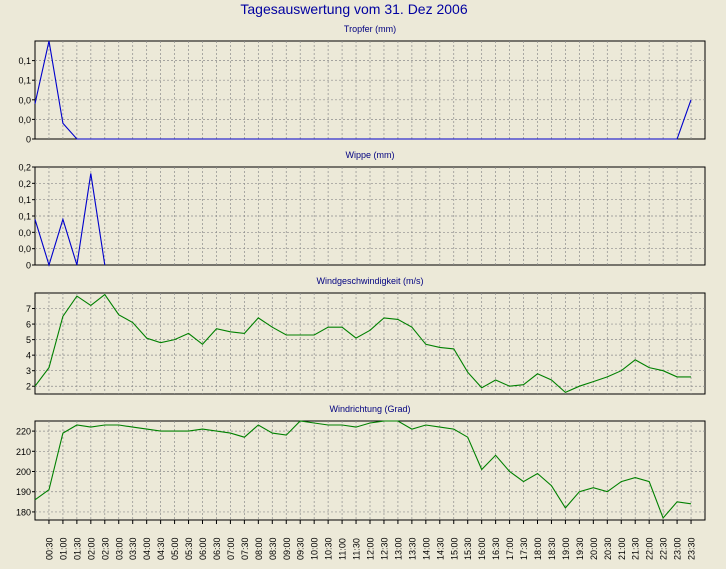 Image resolution: width=726 pixels, height=569 pixels. What do you see at coordinates (315, 548) in the screenshot?
I see `x-tick-label: 10:00` at bounding box center [315, 548].